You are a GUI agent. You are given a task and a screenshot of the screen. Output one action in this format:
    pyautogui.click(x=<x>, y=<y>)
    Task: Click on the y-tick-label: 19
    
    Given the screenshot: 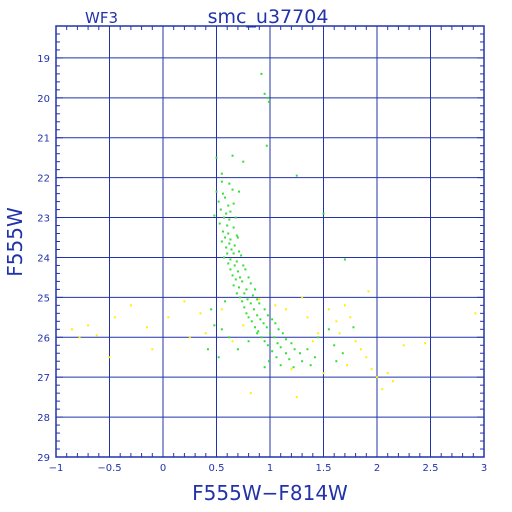 What is the action you would take?
    pyautogui.click(x=43, y=59)
    